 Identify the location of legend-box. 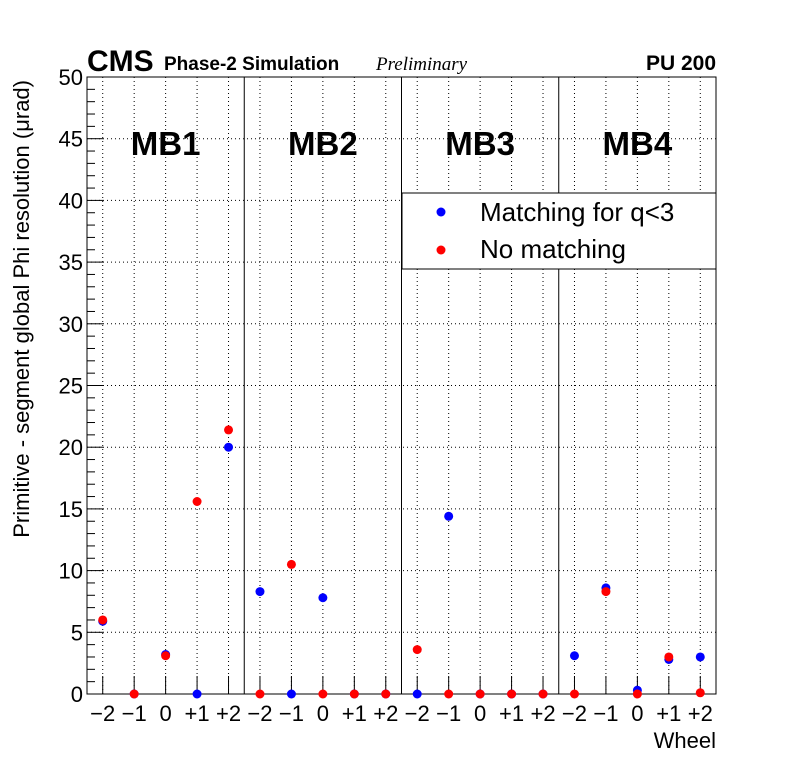
(559, 231).